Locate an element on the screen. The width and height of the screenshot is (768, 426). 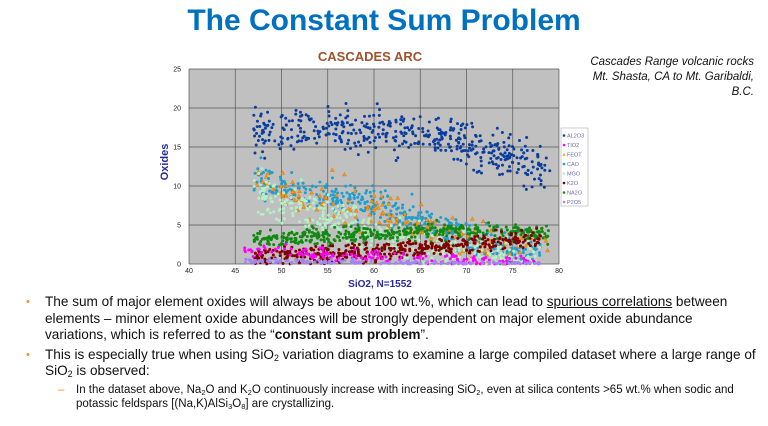
y-axis-label: Oxides is located at coordinates (165, 162).